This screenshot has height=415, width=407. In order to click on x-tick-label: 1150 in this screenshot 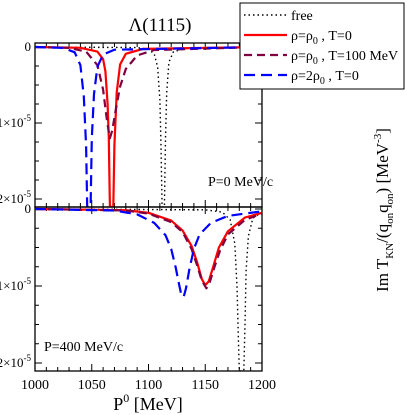, I will do `click(205, 385)`.